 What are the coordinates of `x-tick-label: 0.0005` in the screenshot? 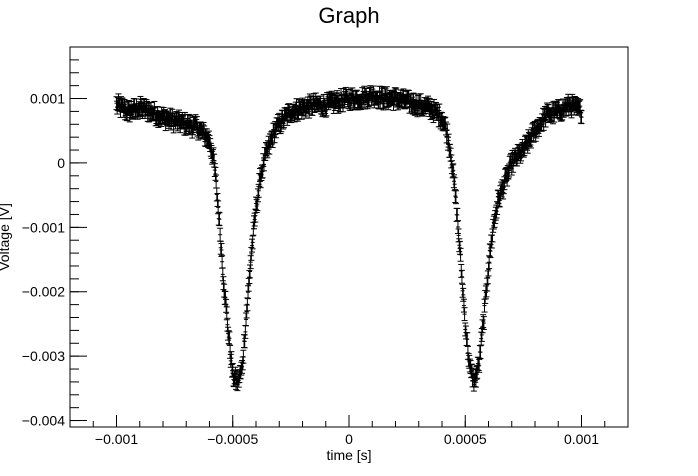 It's located at (465, 439).